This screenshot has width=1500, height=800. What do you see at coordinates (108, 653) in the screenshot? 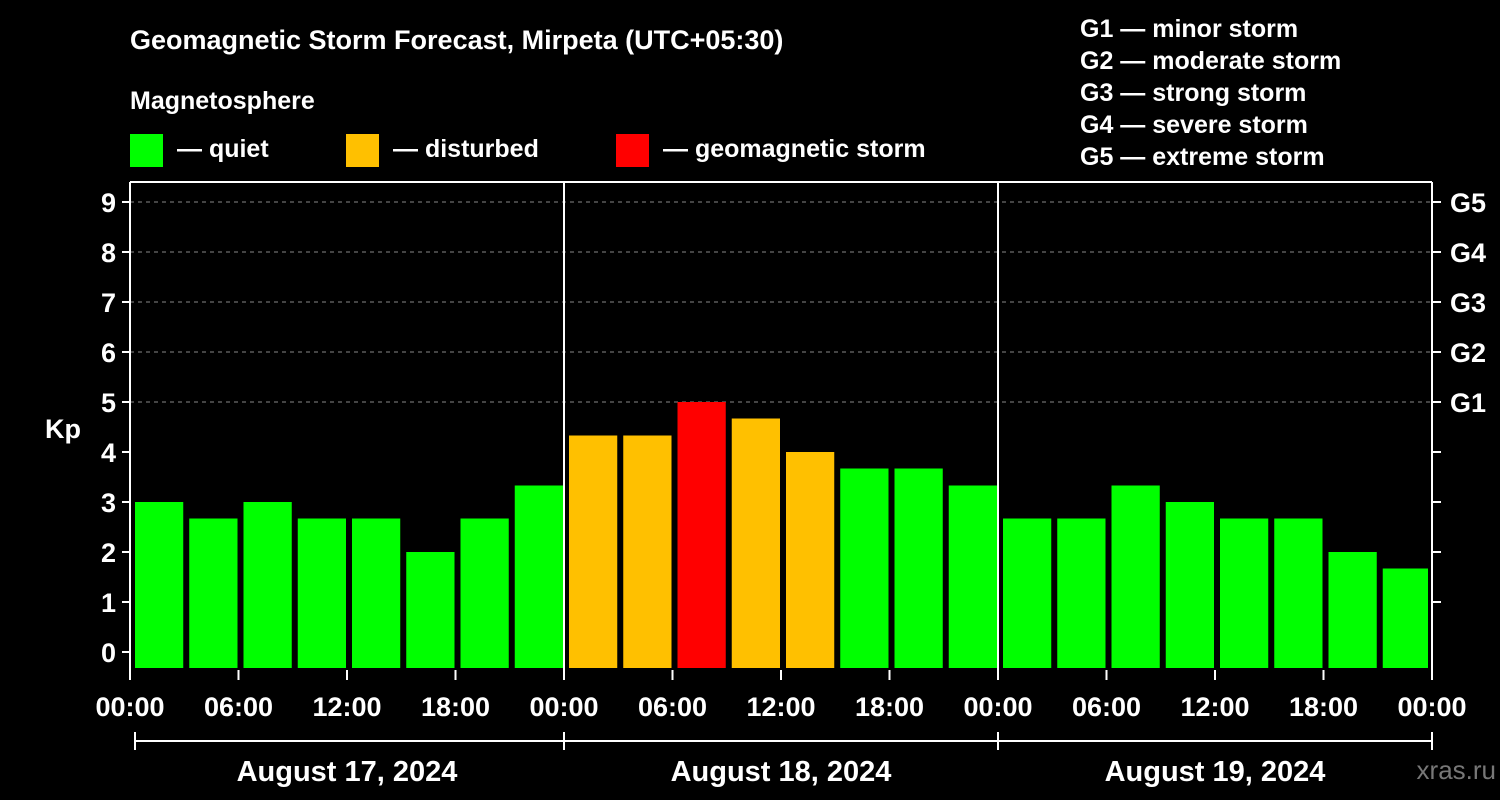
I see `y-tick-label-0: 0` at bounding box center [108, 653].